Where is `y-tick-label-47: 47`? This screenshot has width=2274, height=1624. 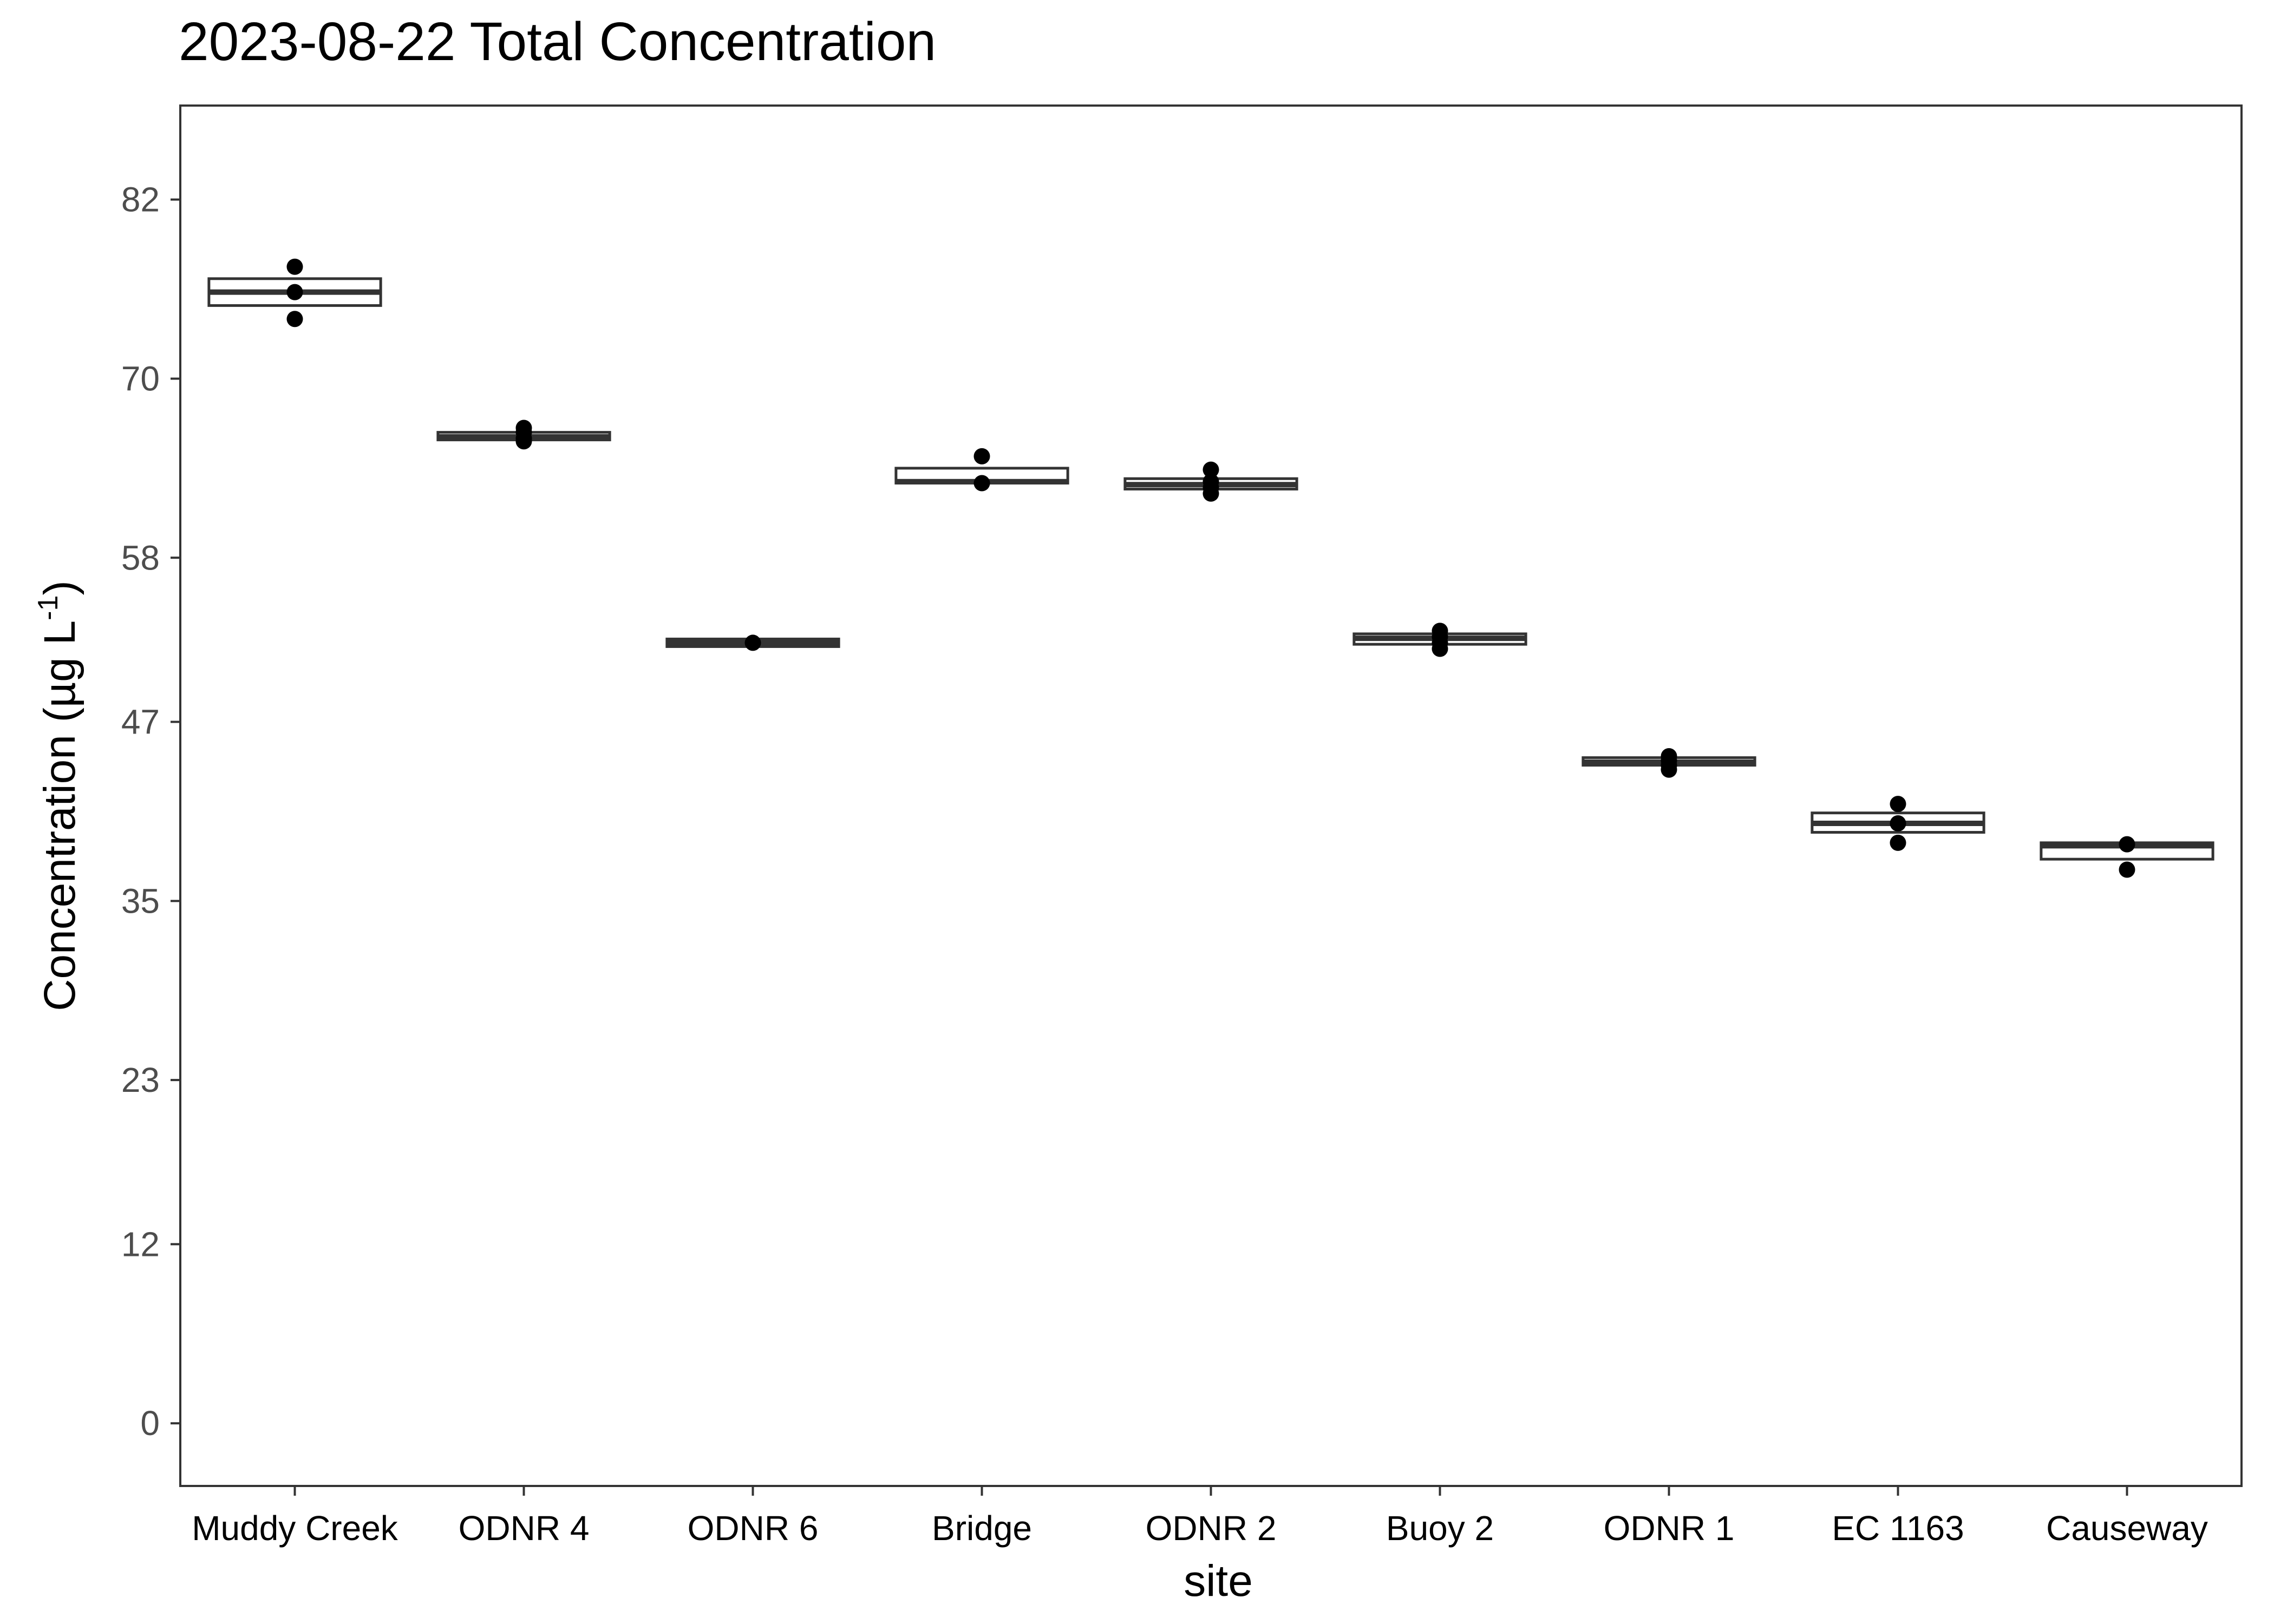
y-tick-label-47: 47 is located at coordinates (140, 722).